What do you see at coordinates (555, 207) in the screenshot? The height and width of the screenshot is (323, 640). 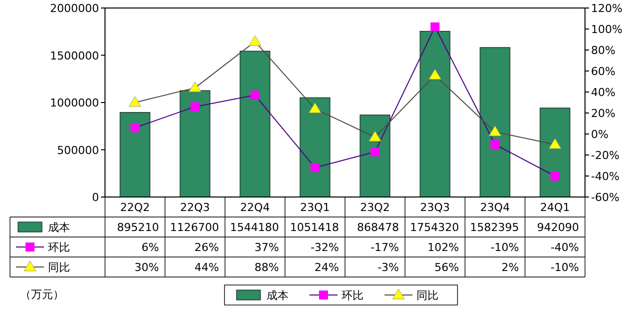 I see `x-tick-label: 24Q1` at bounding box center [555, 207].